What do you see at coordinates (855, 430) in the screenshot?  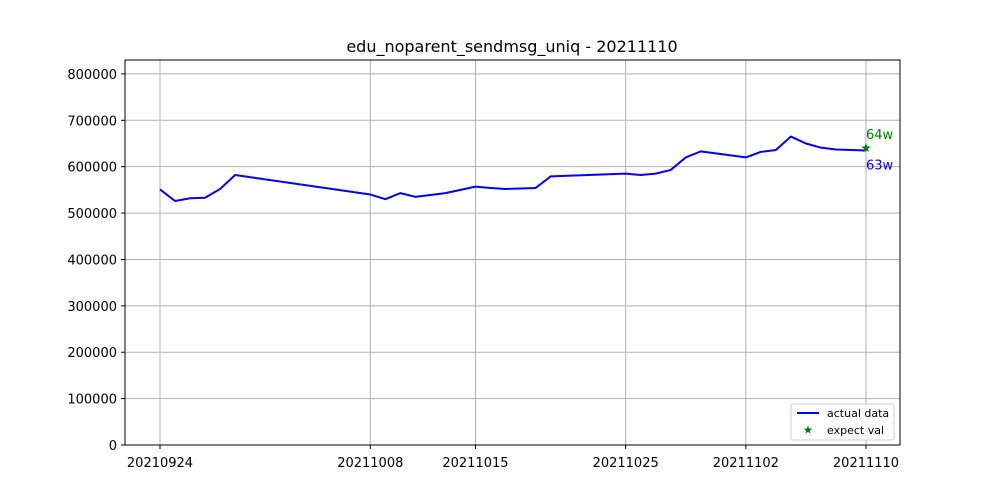 I see `legend-expect-val-label: expect val` at bounding box center [855, 430].